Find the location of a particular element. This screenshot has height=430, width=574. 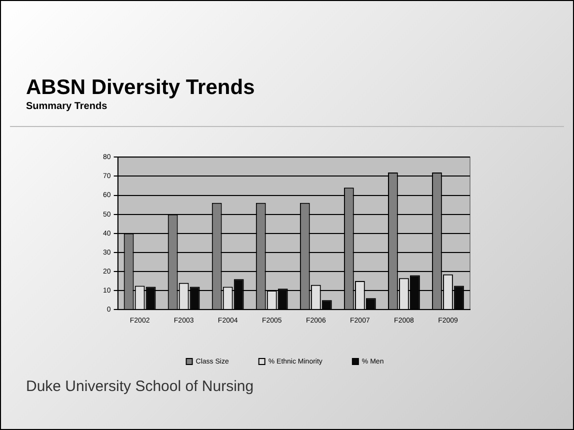

chart-title: ABSN Diversity Trends is located at coordinates (140, 88).